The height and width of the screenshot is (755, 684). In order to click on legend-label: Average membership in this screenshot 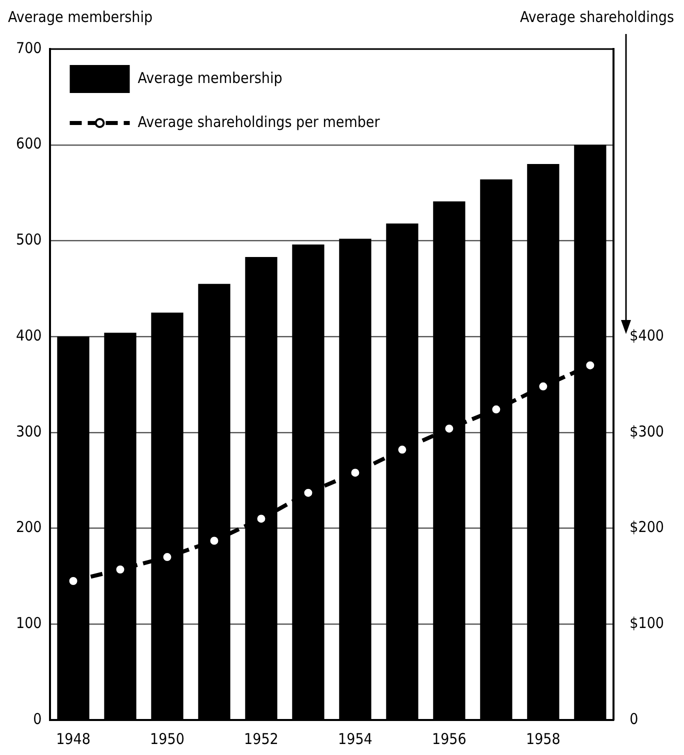, I will do `click(210, 77)`.